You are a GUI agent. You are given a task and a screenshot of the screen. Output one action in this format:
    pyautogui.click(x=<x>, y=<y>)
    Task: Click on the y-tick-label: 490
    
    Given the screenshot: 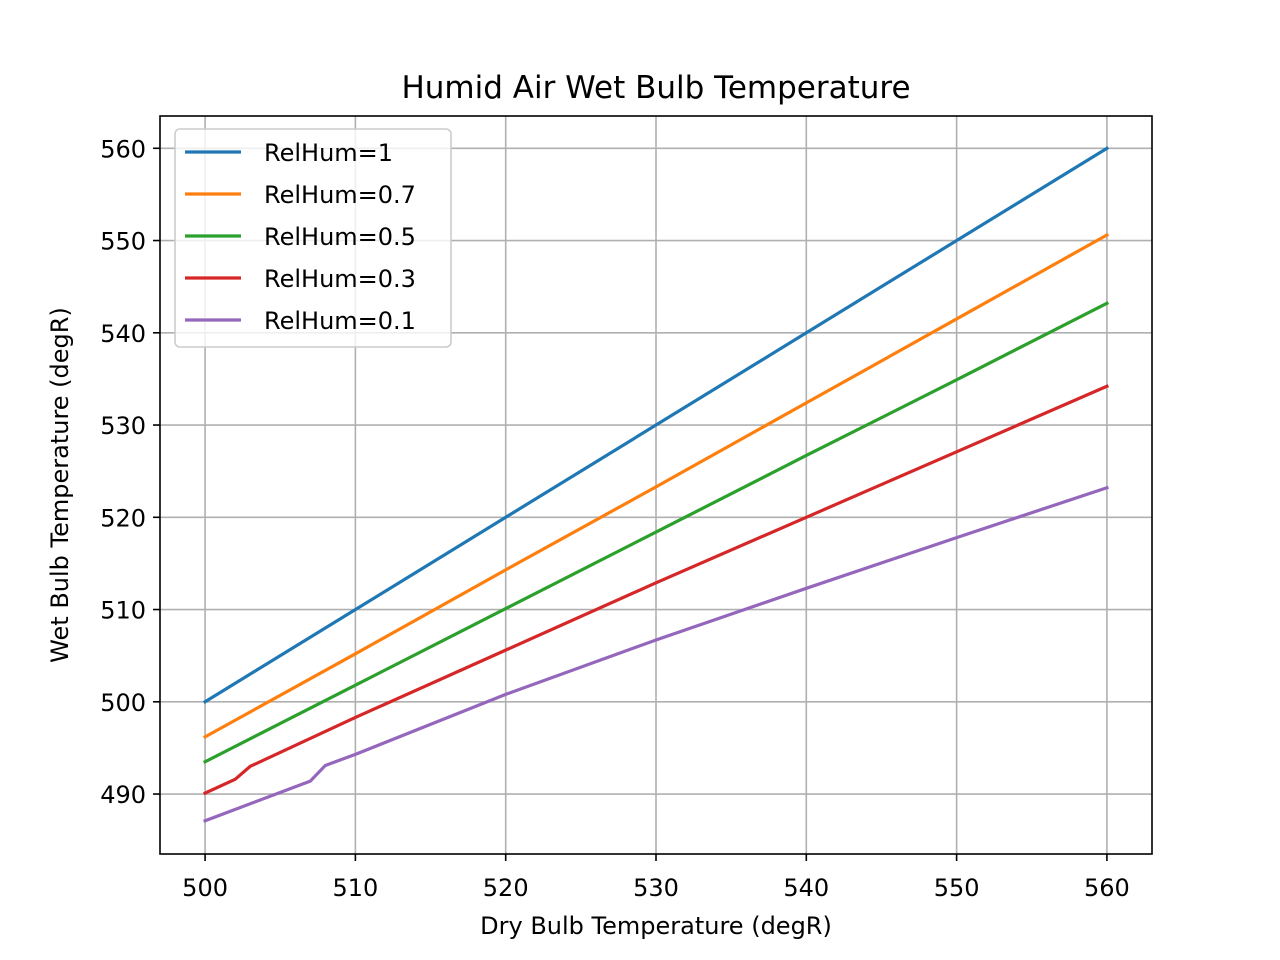 What is the action you would take?
    pyautogui.click(x=123, y=795)
    